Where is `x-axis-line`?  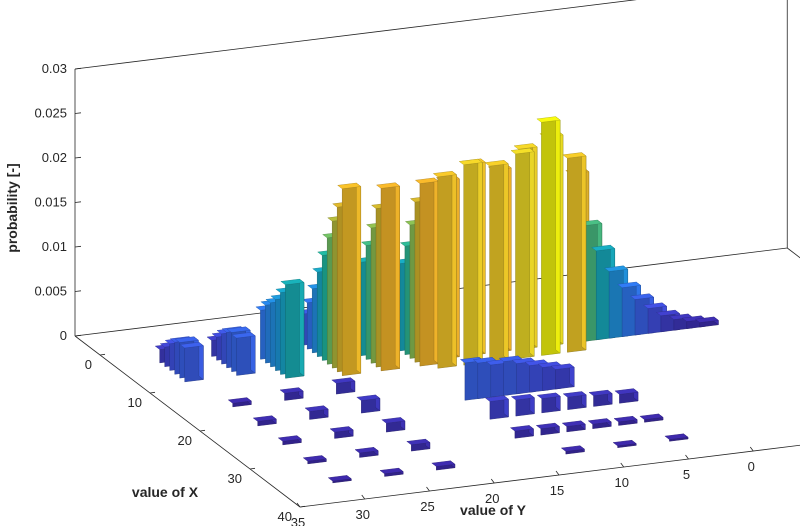
x-axis-line is located at coordinates (187, 421).